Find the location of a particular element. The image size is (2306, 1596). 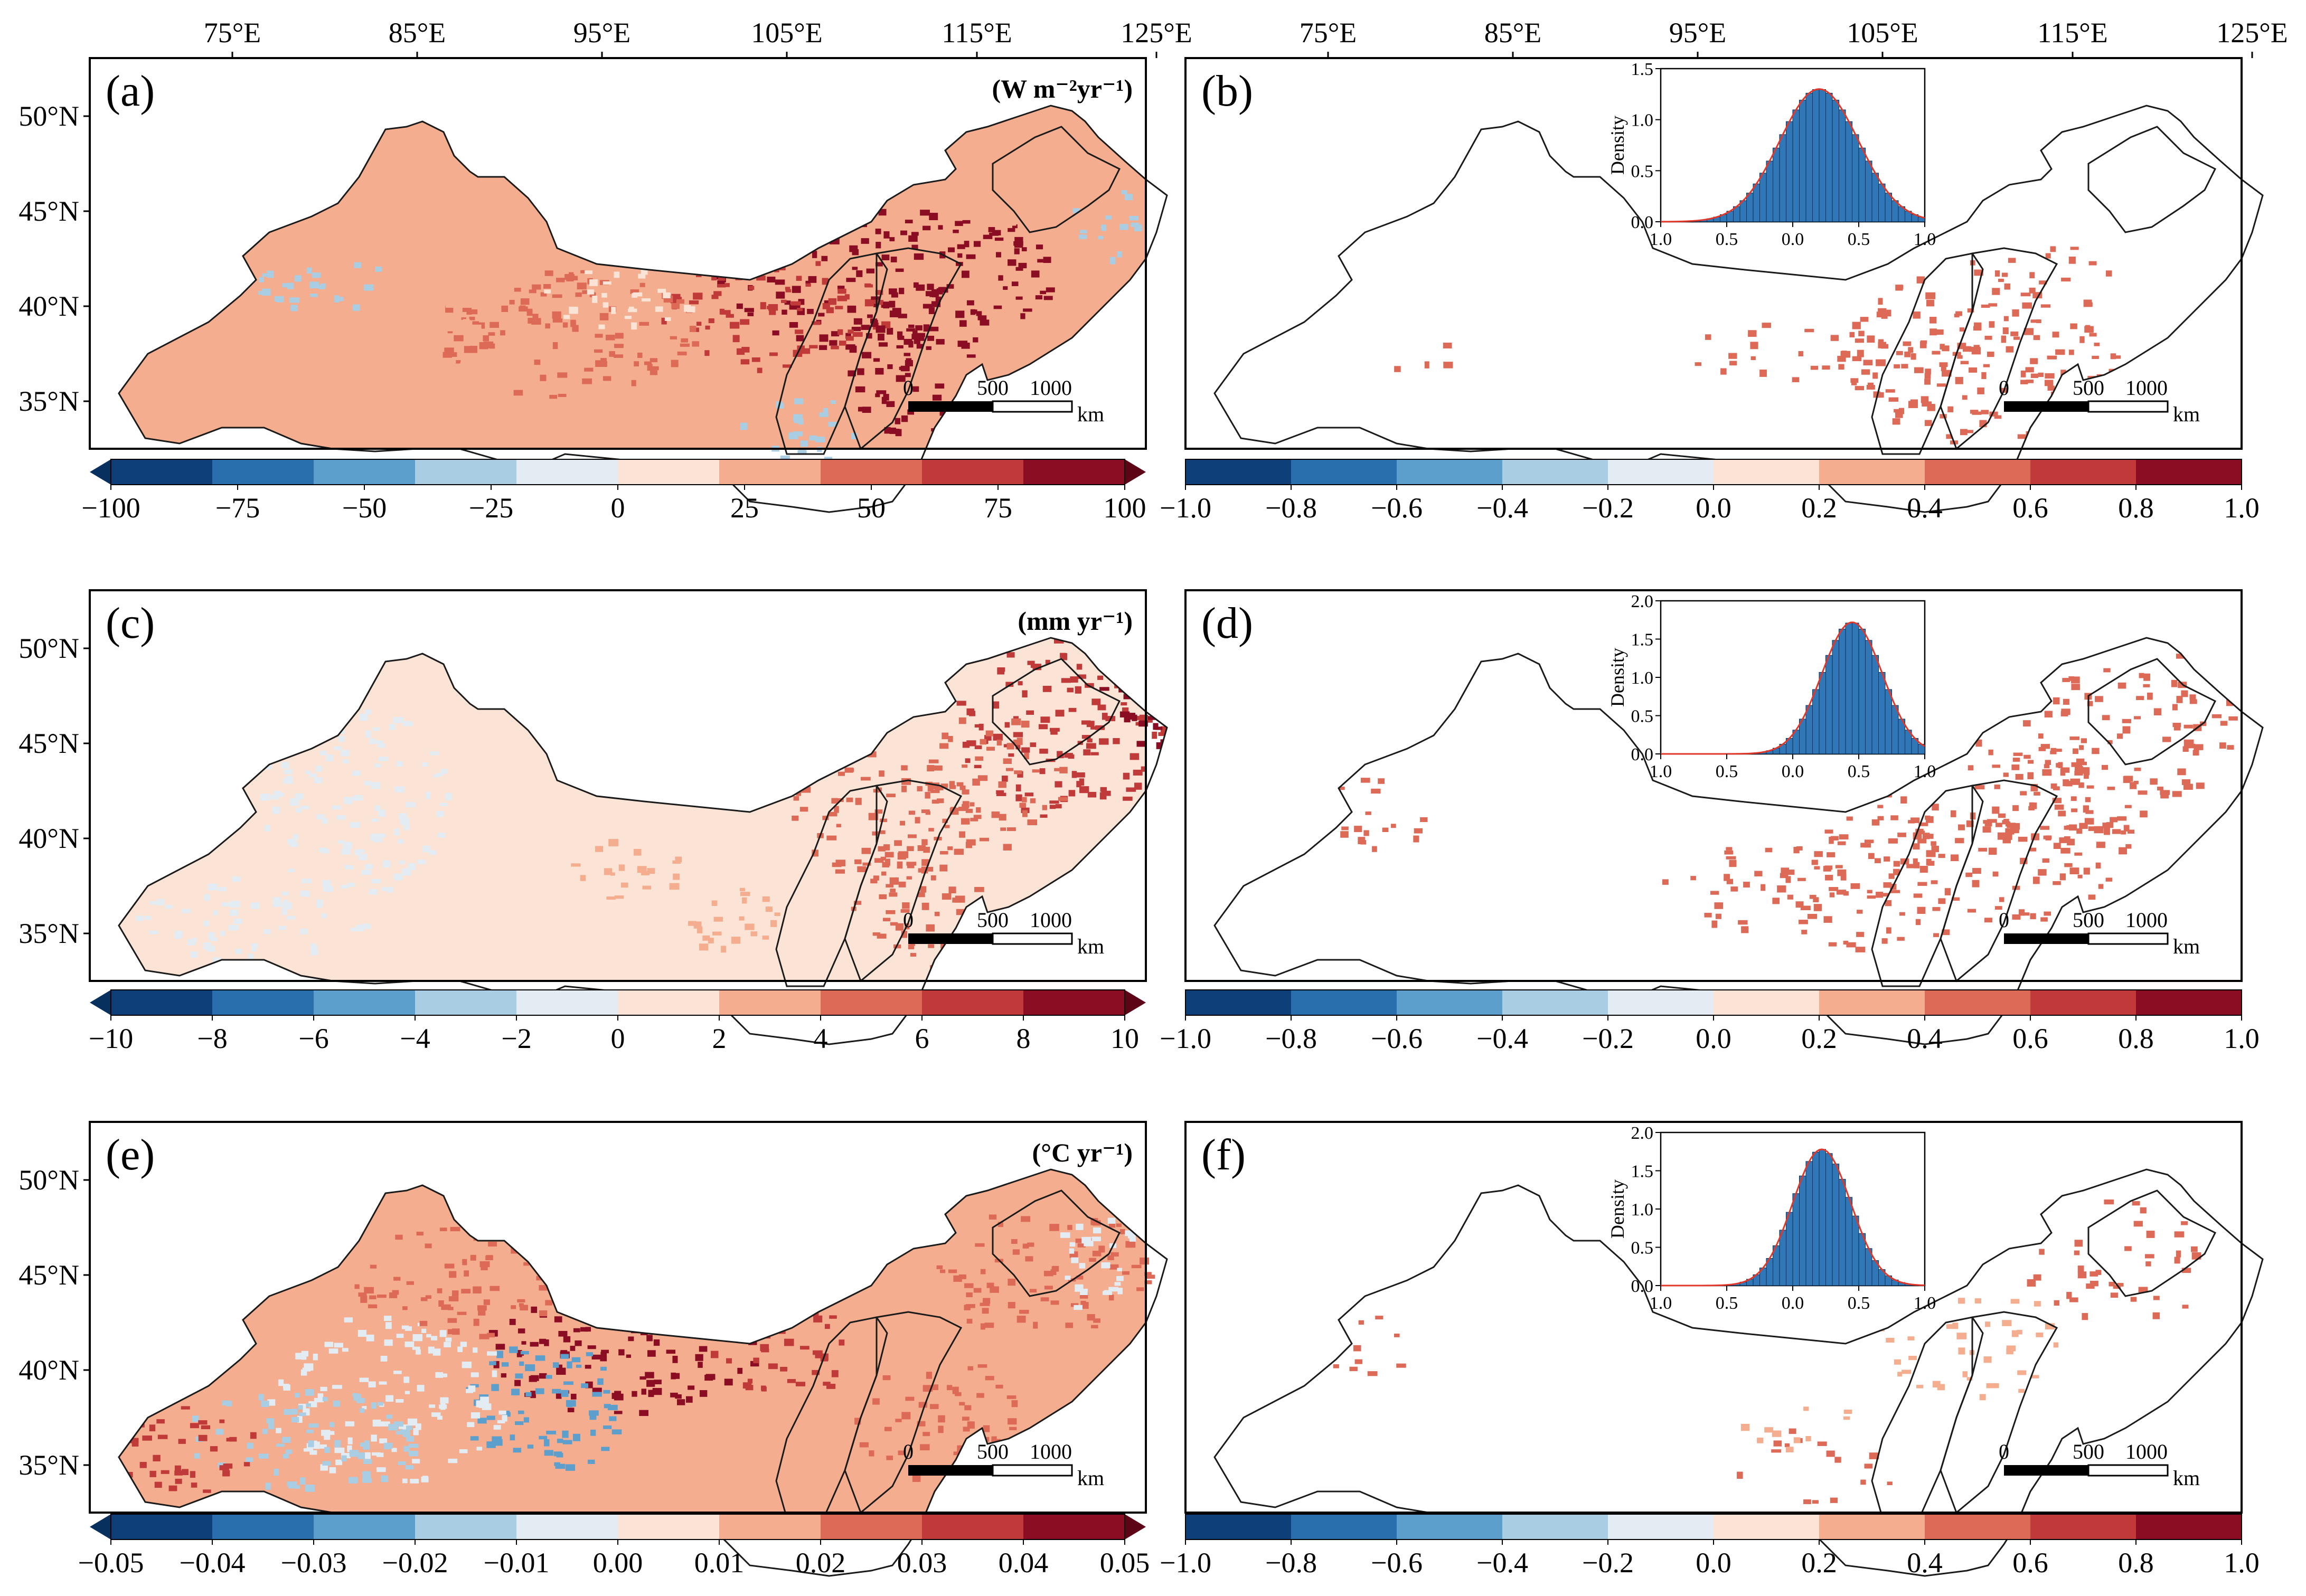

histogram-bar is located at coordinates (1782, 178).